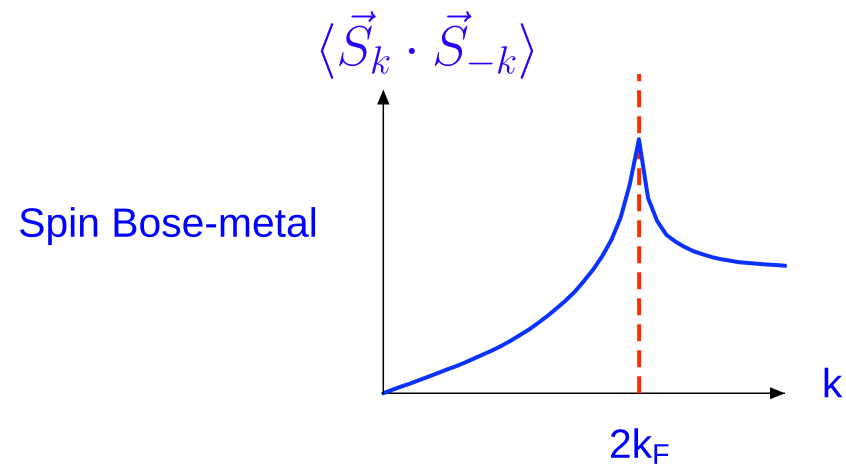 Image resolution: width=846 pixels, height=474 pixels. What do you see at coordinates (833, 383) in the screenshot?
I see `x-axis-title: k` at bounding box center [833, 383].